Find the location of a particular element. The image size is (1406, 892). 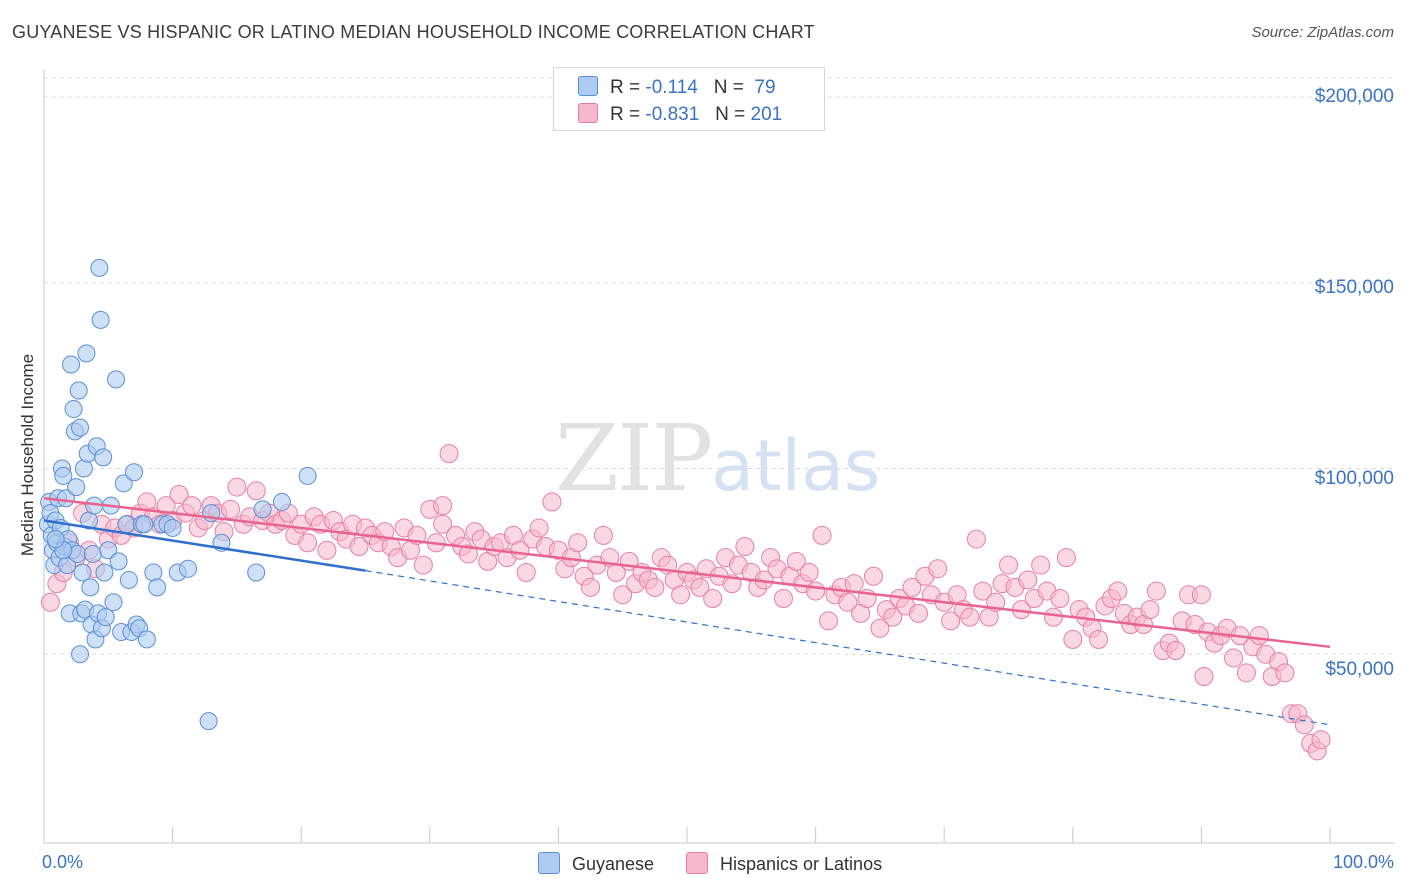

y-tick-label-150000: $150,000 is located at coordinates (1354, 287).